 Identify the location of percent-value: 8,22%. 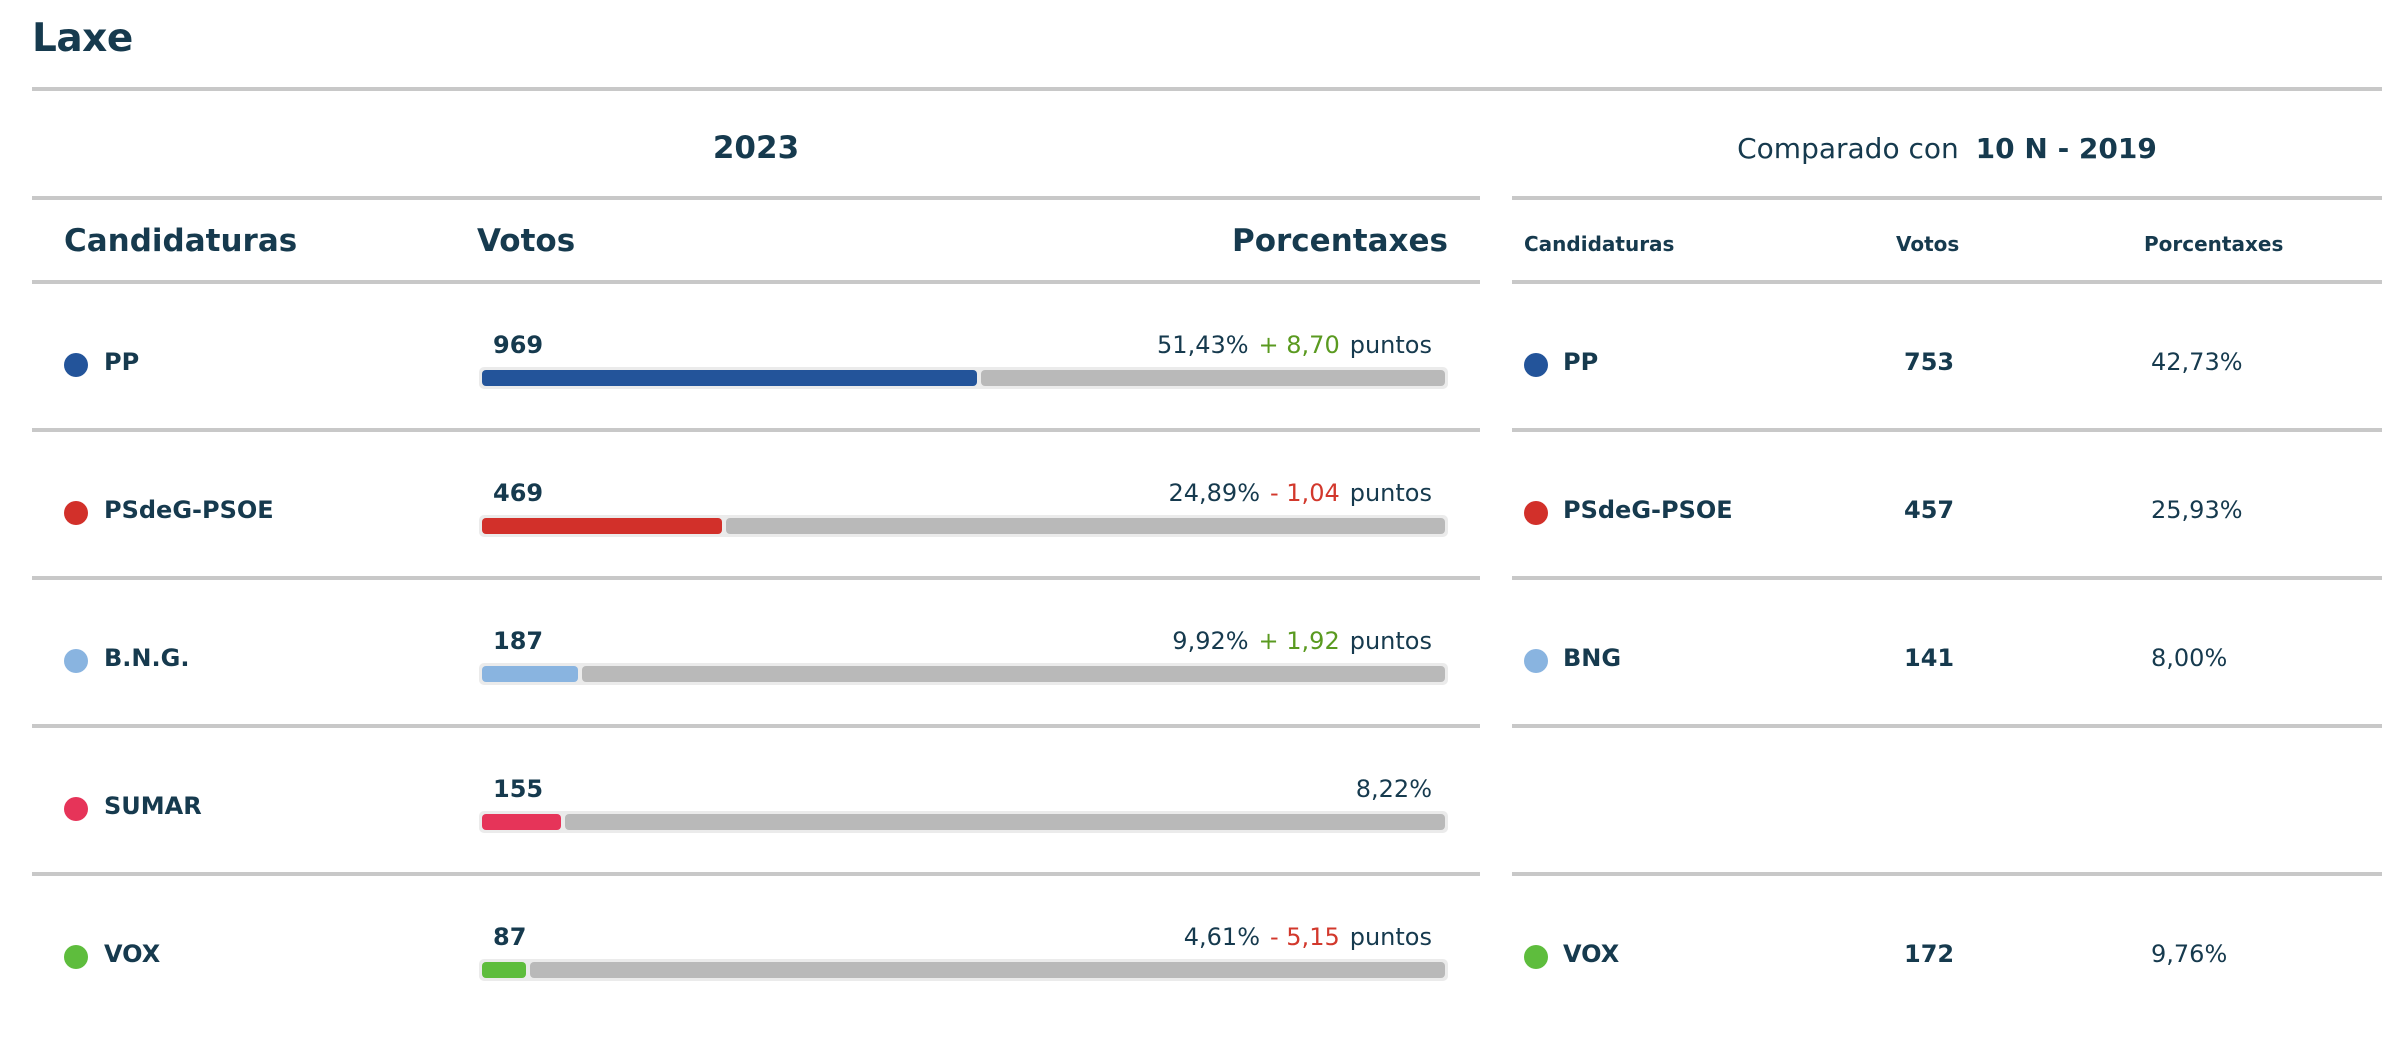
(1393, 789).